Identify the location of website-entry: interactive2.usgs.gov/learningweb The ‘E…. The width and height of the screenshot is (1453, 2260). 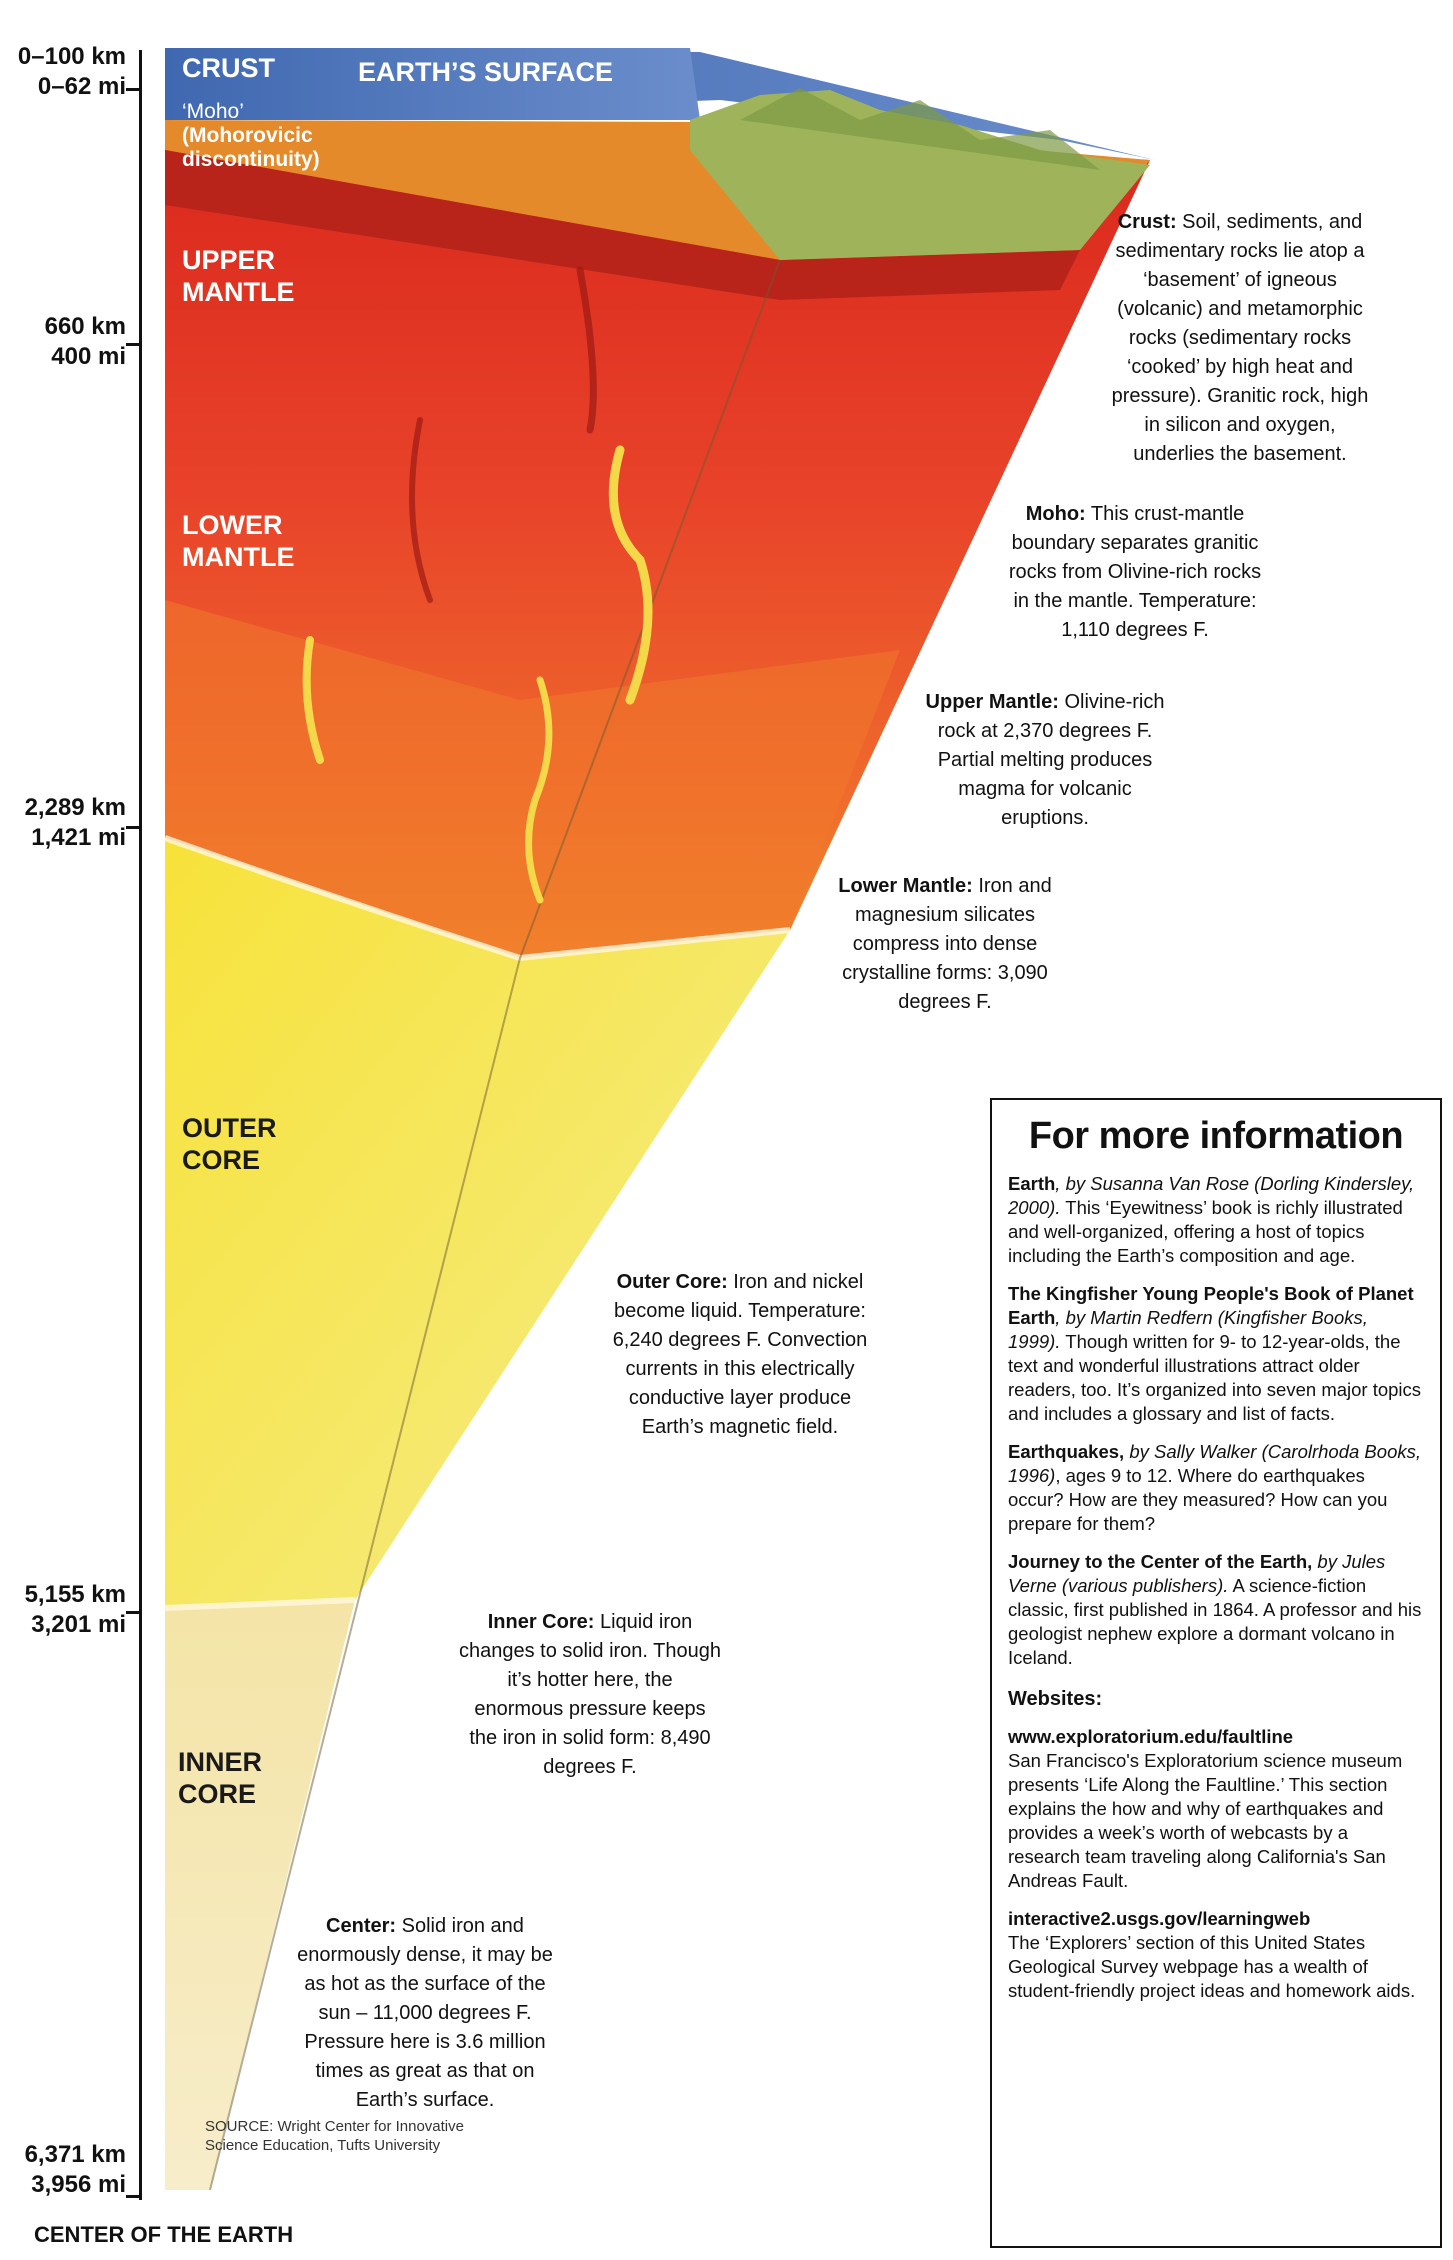
(1216, 1955).